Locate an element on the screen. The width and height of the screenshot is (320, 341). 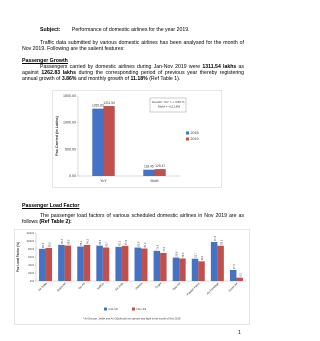
text-run: 1262.83 lakhs is located at coordinates (58, 73).